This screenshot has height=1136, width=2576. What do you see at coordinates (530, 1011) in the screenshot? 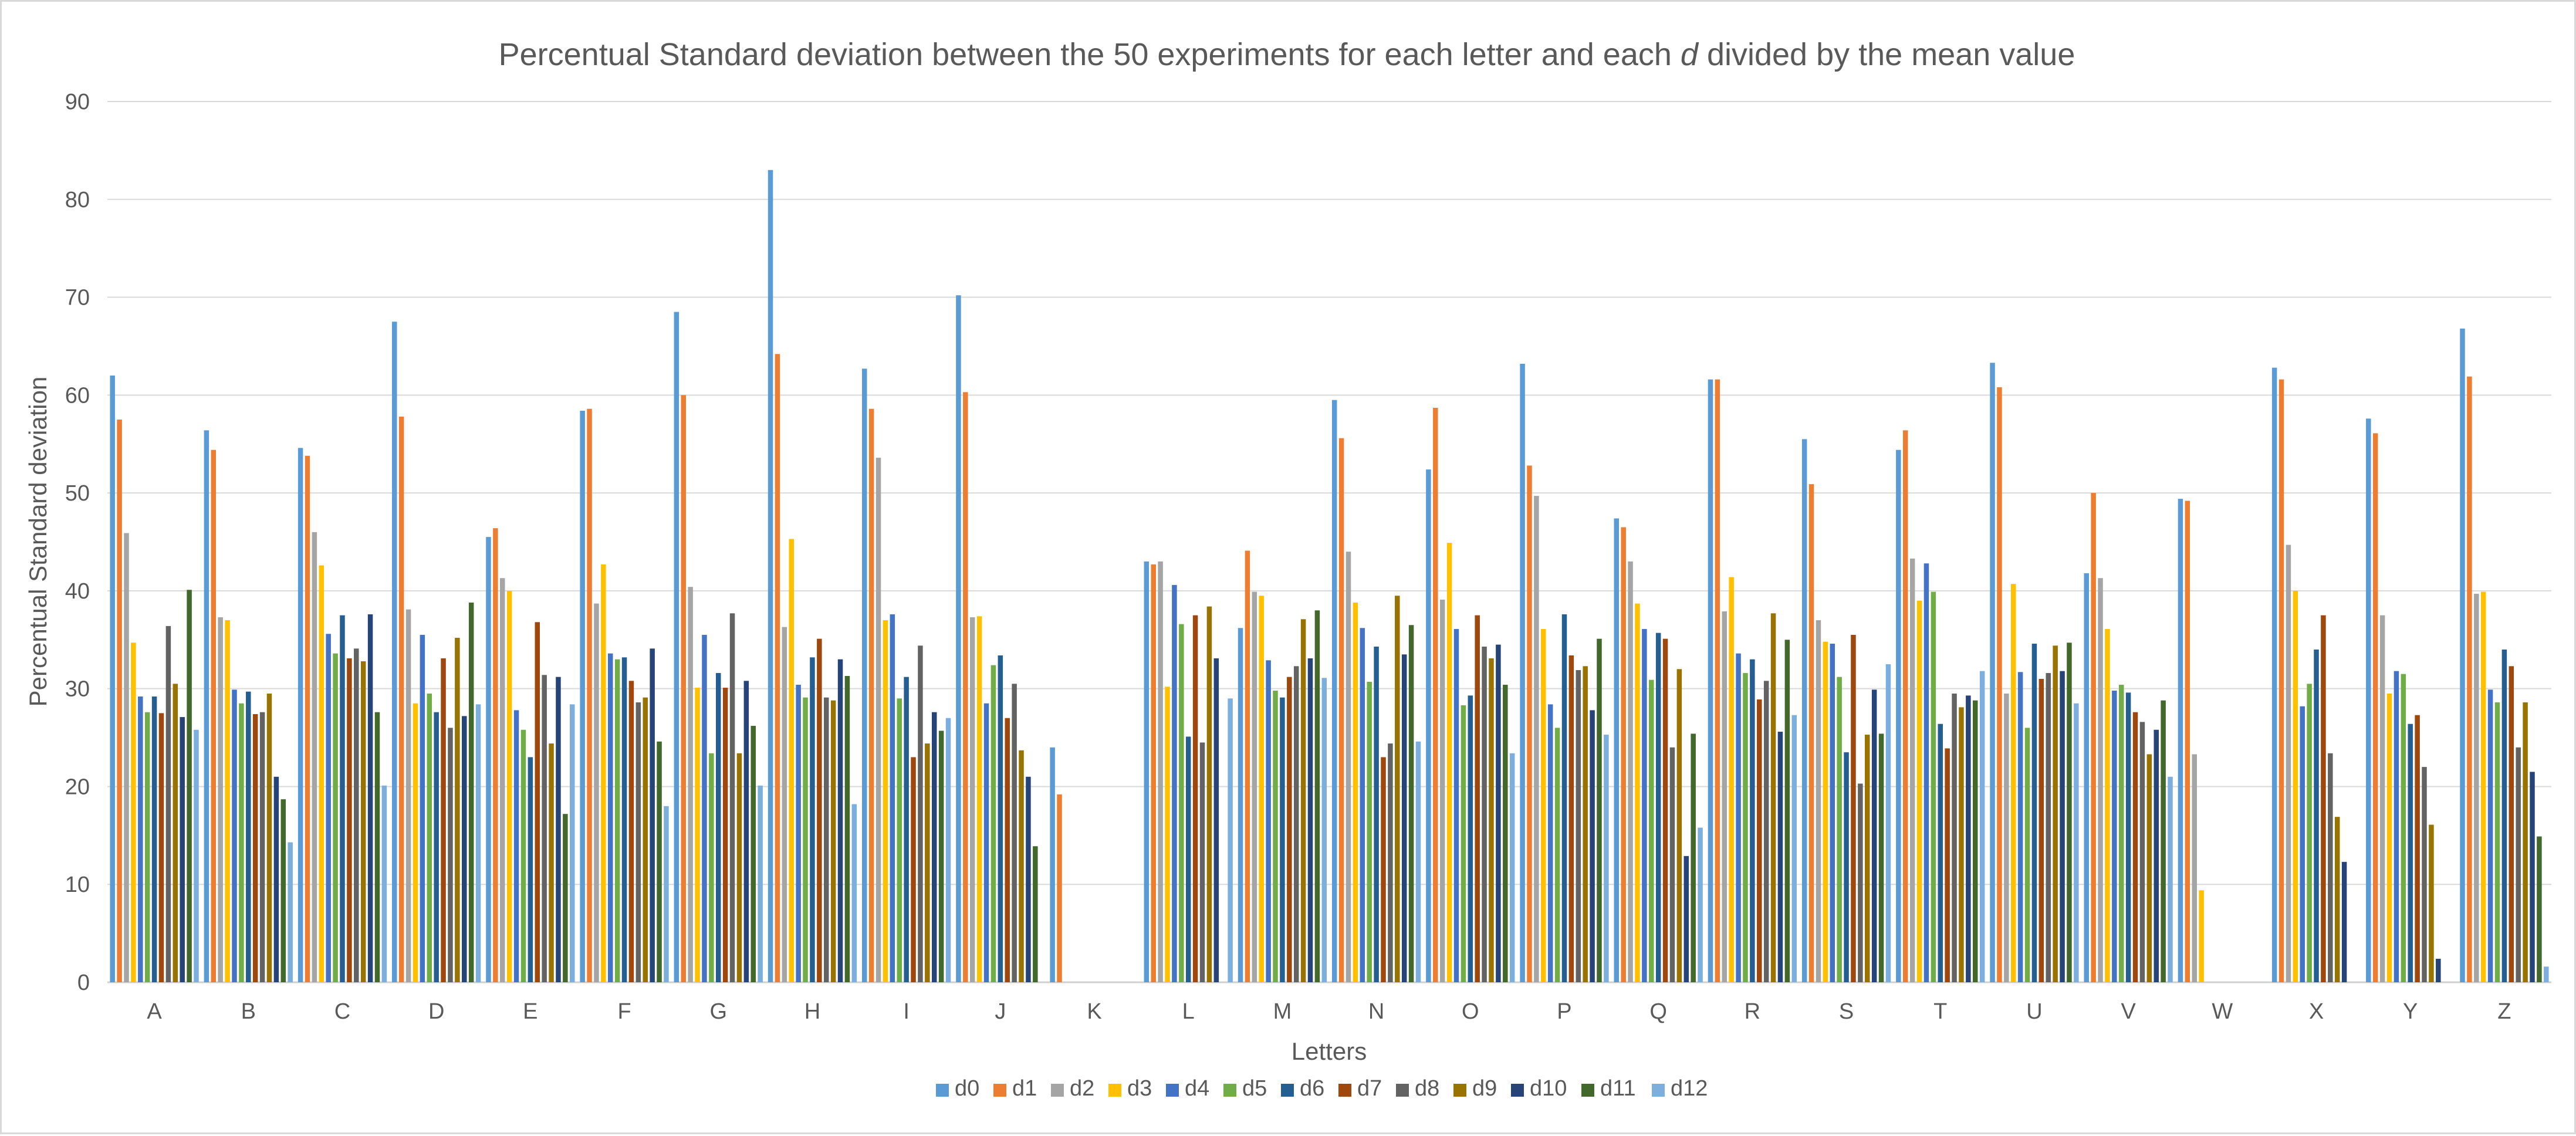
I see `x-tick-label: E` at bounding box center [530, 1011].